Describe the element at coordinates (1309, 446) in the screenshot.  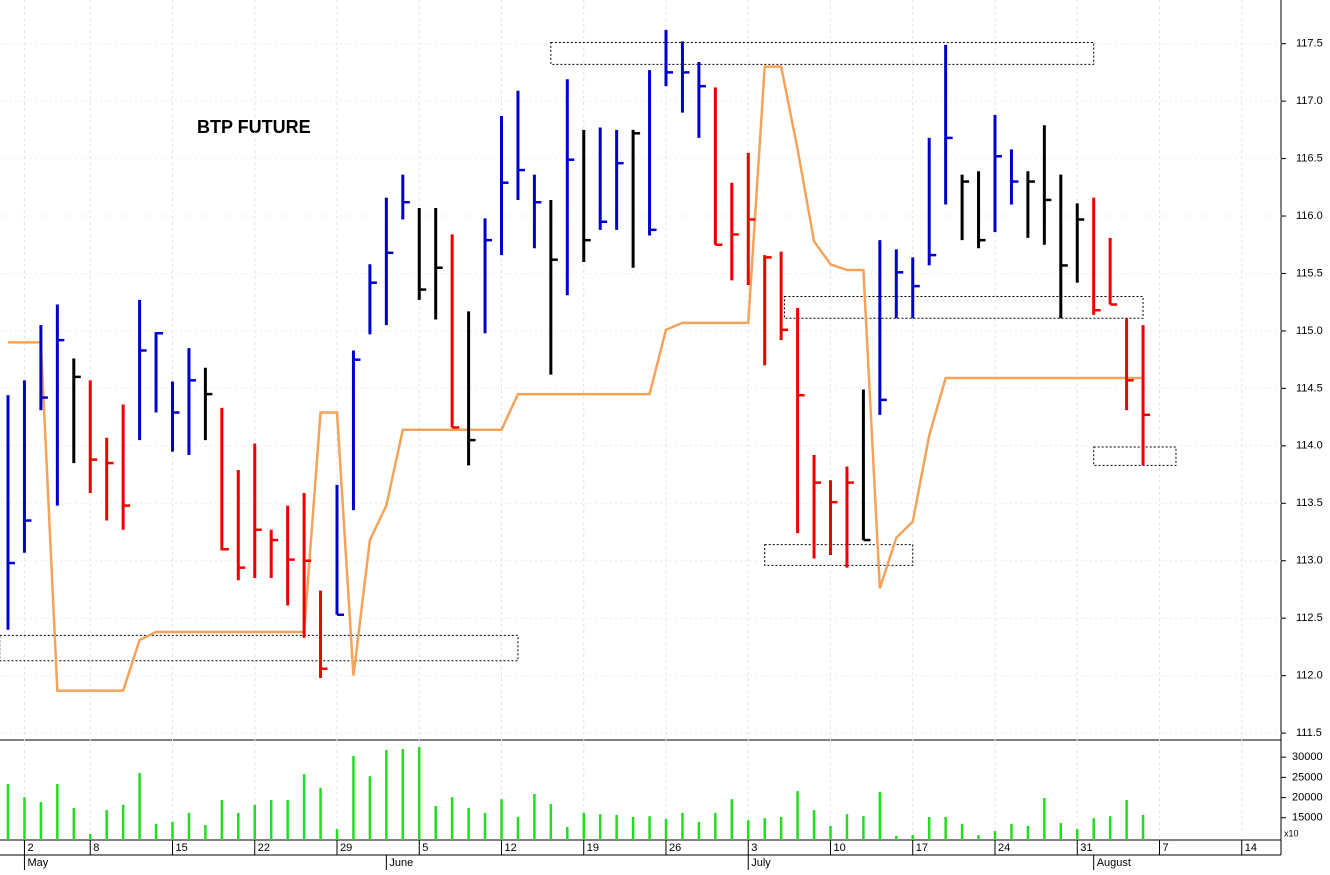
I see `y-tick-label: 114.0` at that location.